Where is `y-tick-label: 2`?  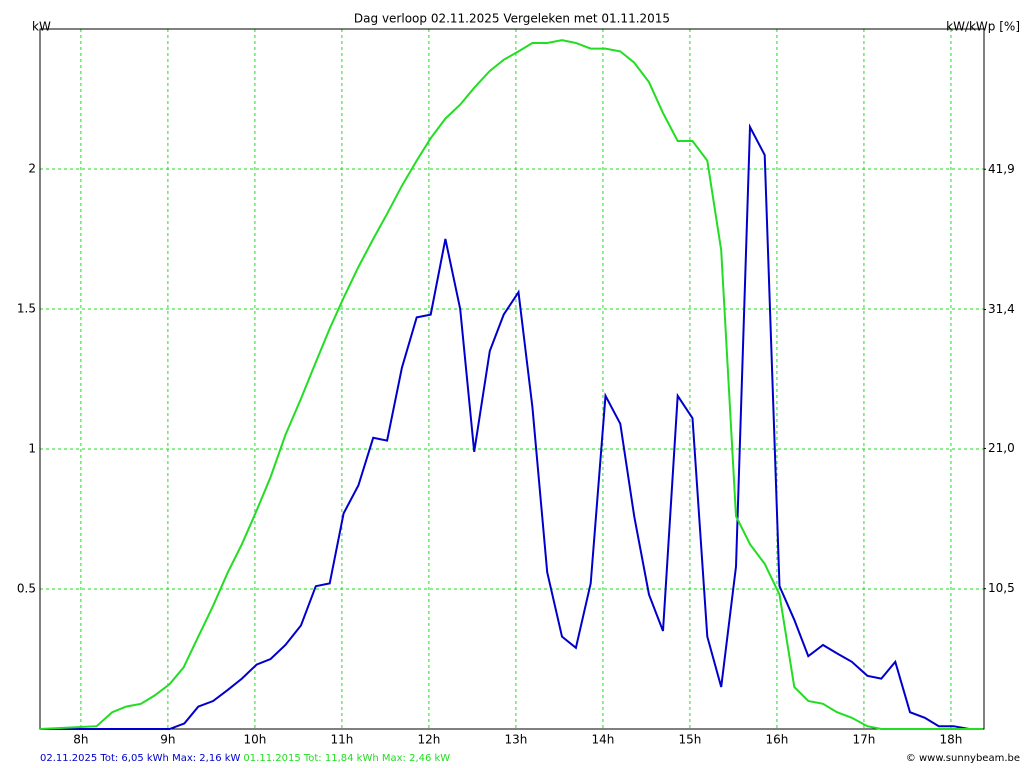 y-tick-label: 2 is located at coordinates (32, 169).